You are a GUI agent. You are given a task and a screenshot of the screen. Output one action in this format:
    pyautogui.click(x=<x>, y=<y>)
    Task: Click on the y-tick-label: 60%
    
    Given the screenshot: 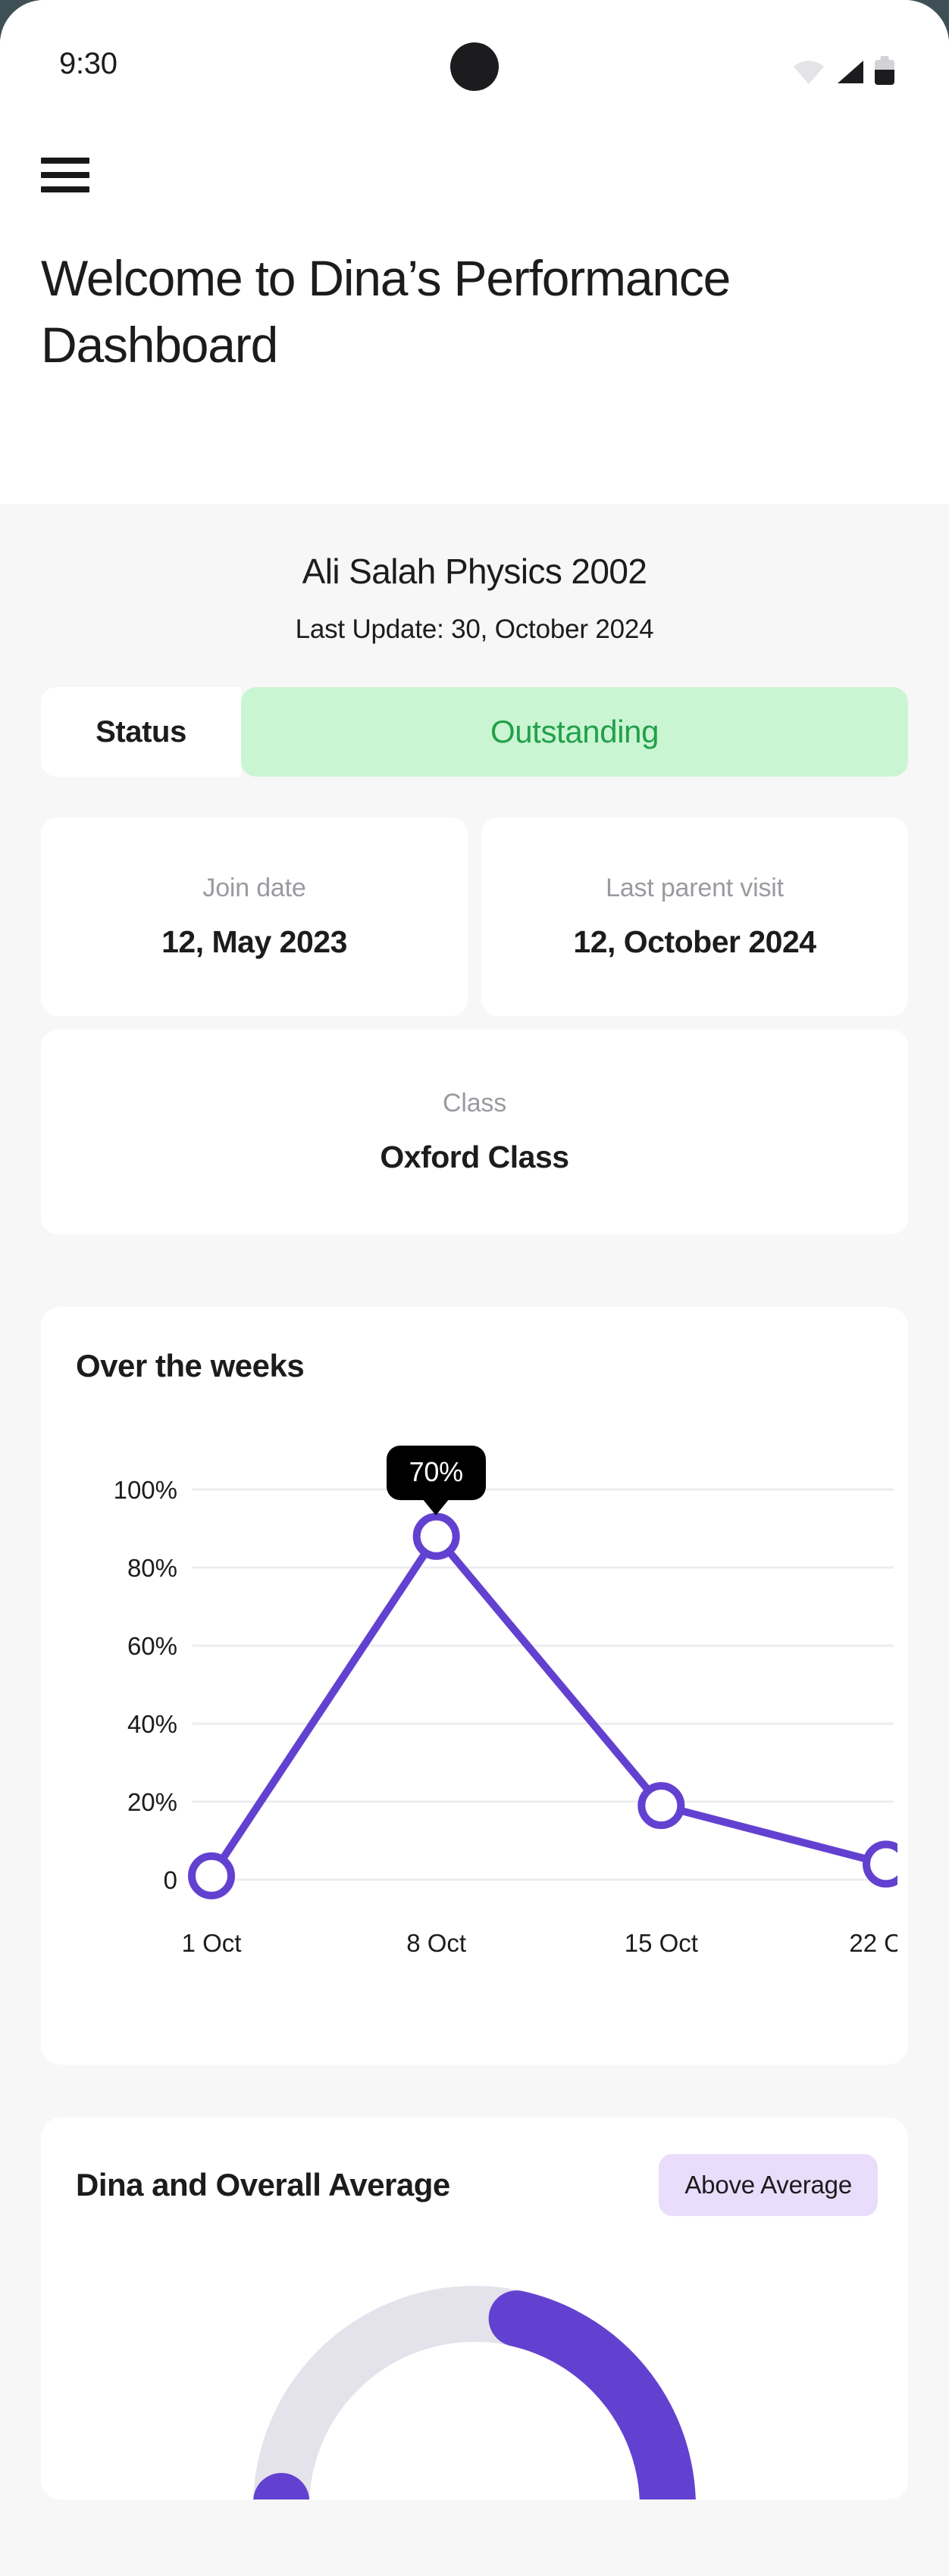 What is the action you would take?
    pyautogui.click(x=152, y=1646)
    